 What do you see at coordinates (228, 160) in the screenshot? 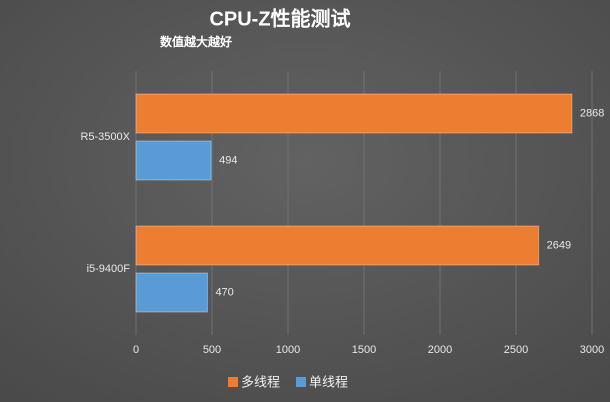
I see `data-label: 494` at bounding box center [228, 160].